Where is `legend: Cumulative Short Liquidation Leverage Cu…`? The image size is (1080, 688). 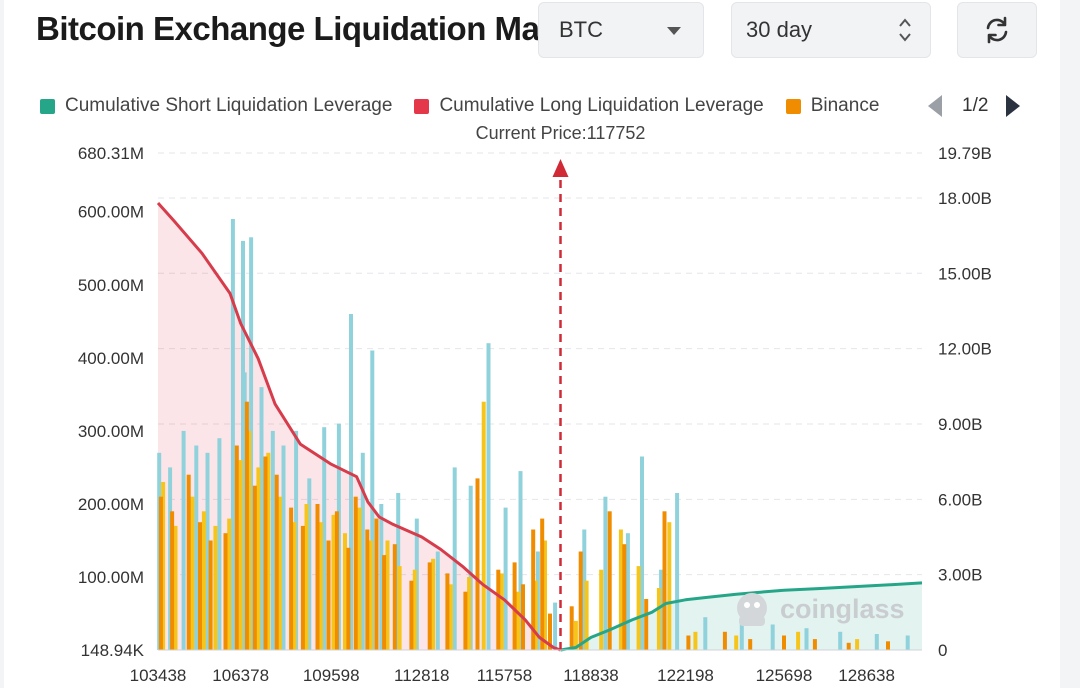
legend: Cumulative Short Liquidation Leverage Cu… is located at coordinates (475, 106).